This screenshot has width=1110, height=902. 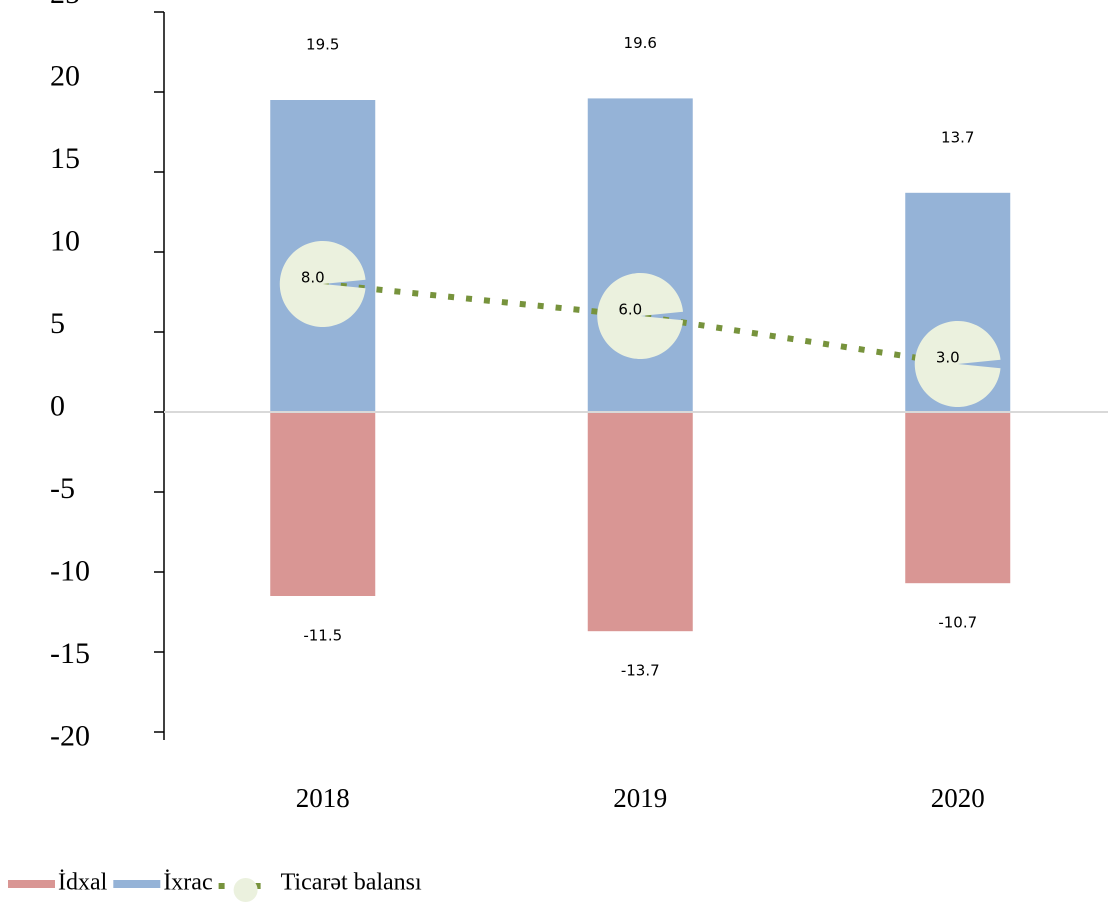 What do you see at coordinates (957, 623) in the screenshot?
I see `data-label: -10.7` at bounding box center [957, 623].